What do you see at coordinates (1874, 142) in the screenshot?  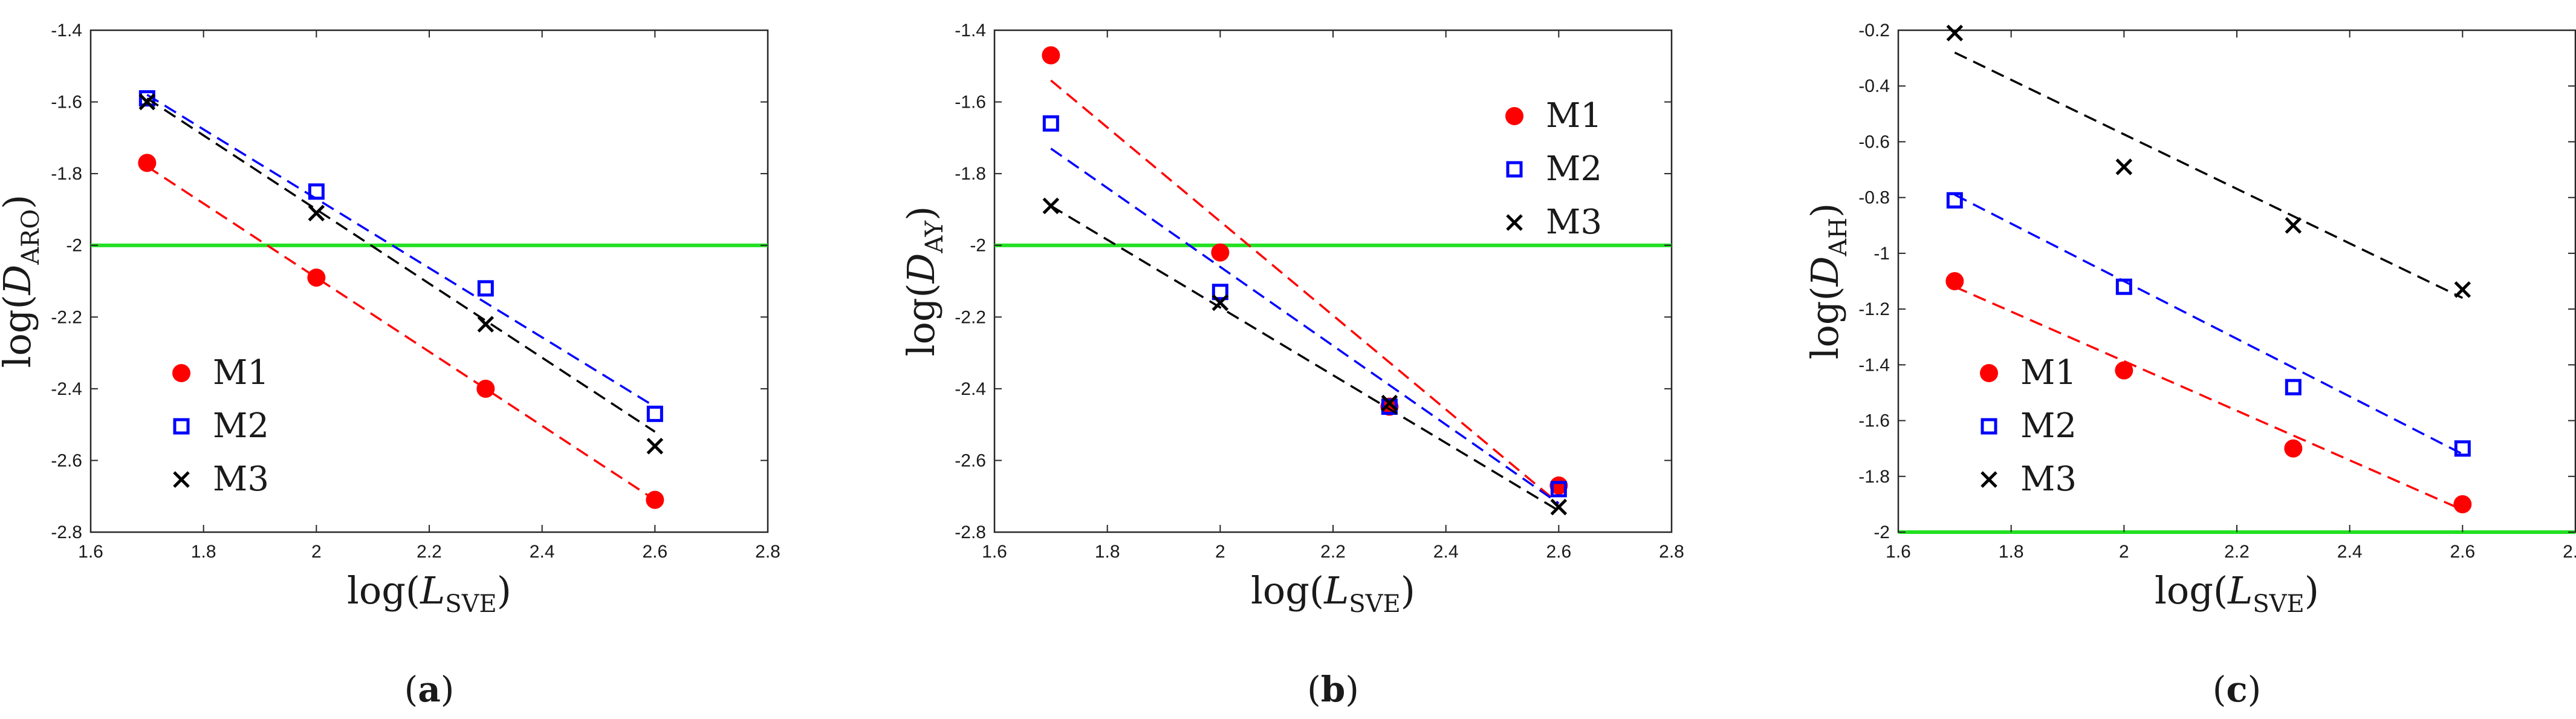 I see `y-tick-label: -0.6` at bounding box center [1874, 142].